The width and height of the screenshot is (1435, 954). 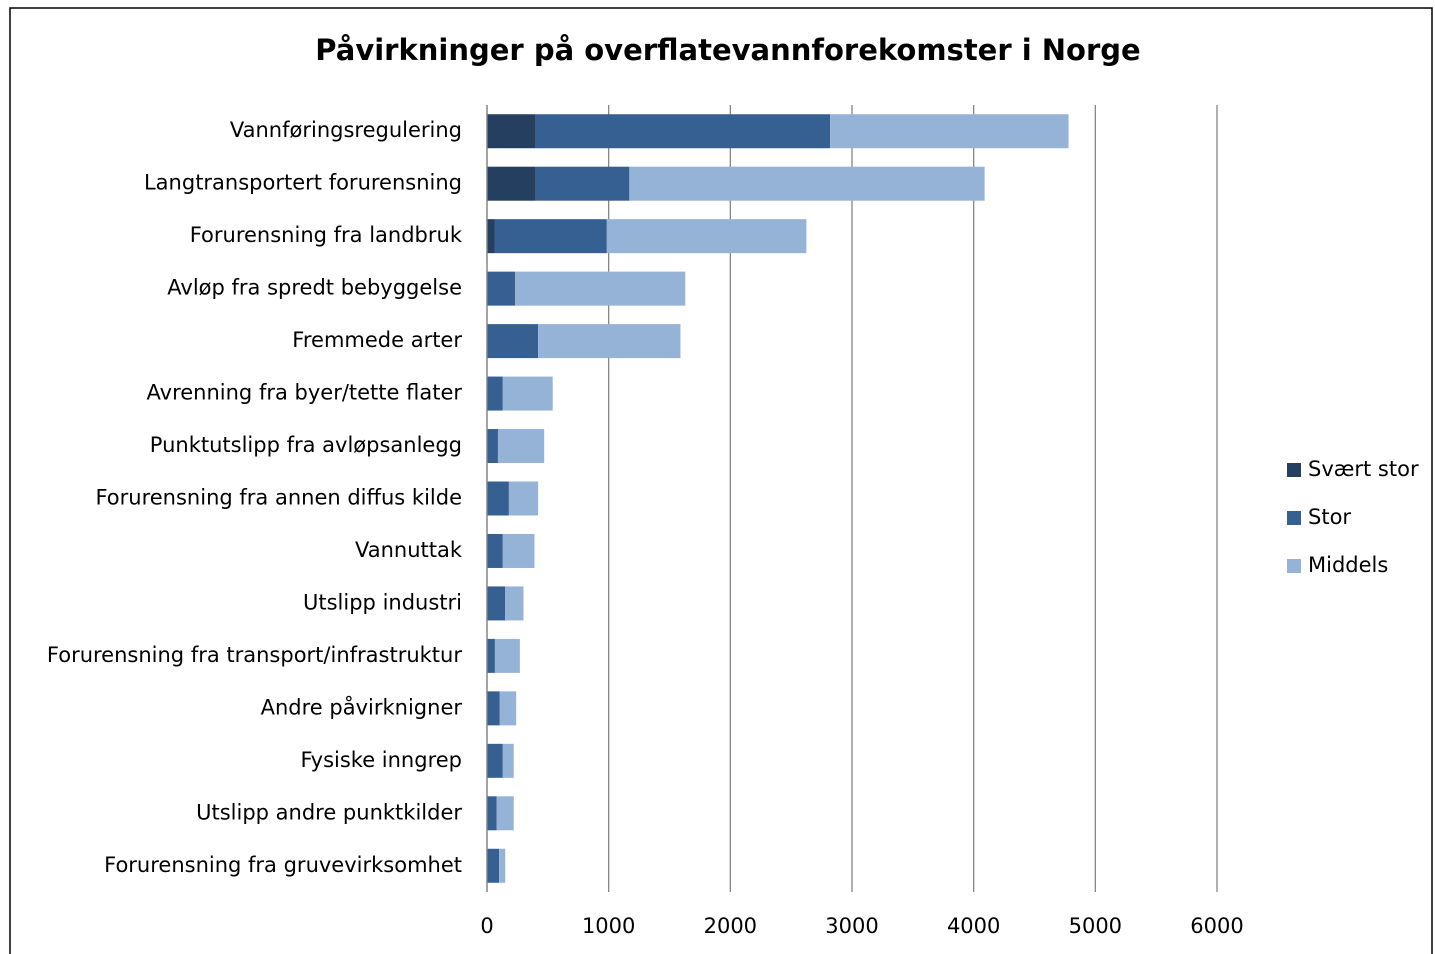 I want to click on y-tick-label: Utslipp andre punktkilder, so click(x=329, y=812).